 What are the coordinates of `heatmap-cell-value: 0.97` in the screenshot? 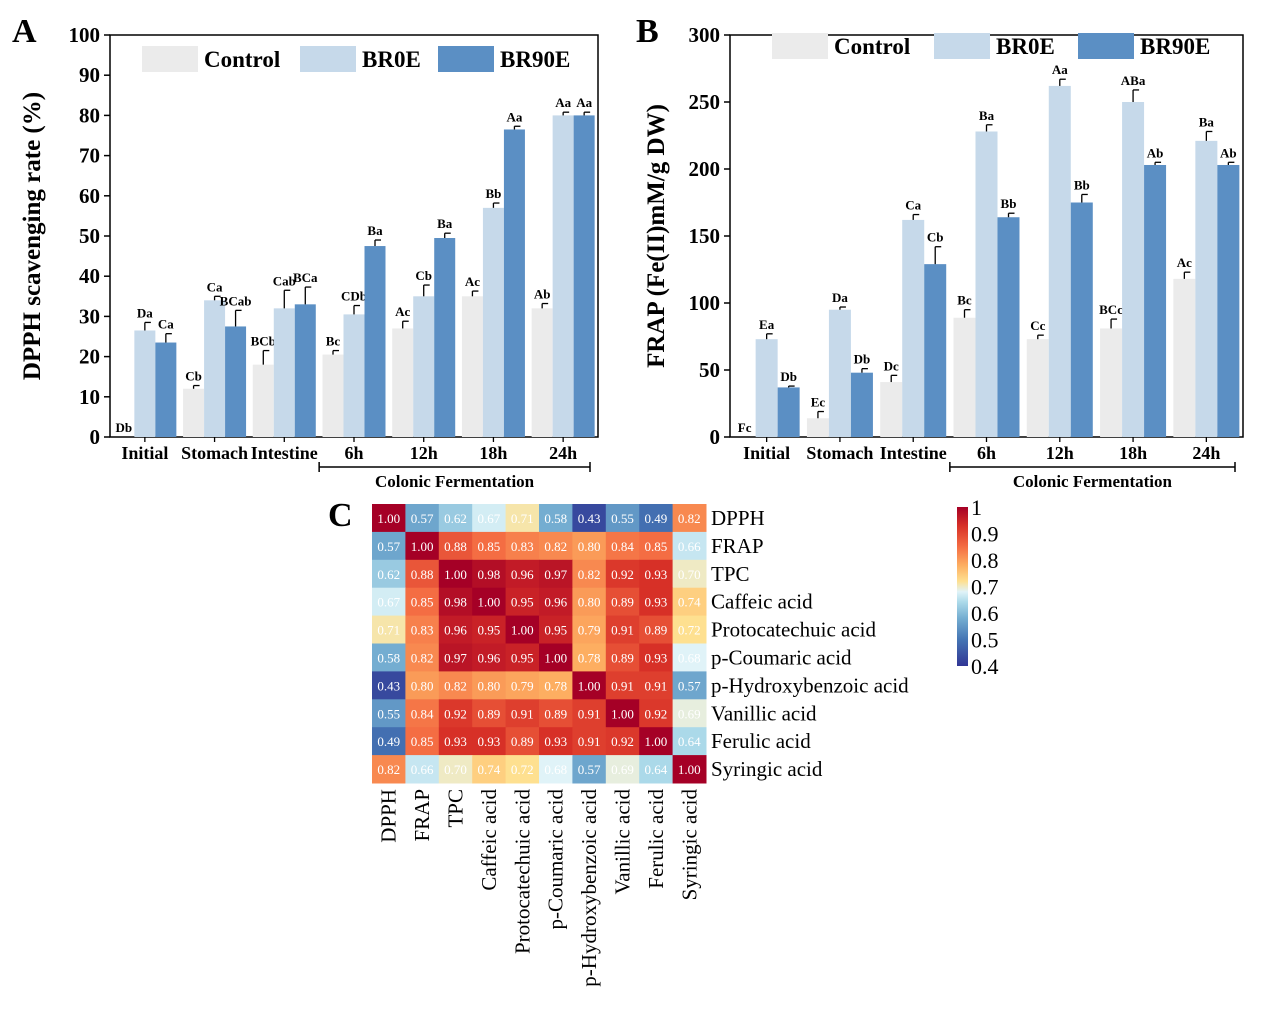 It's located at (455, 657).